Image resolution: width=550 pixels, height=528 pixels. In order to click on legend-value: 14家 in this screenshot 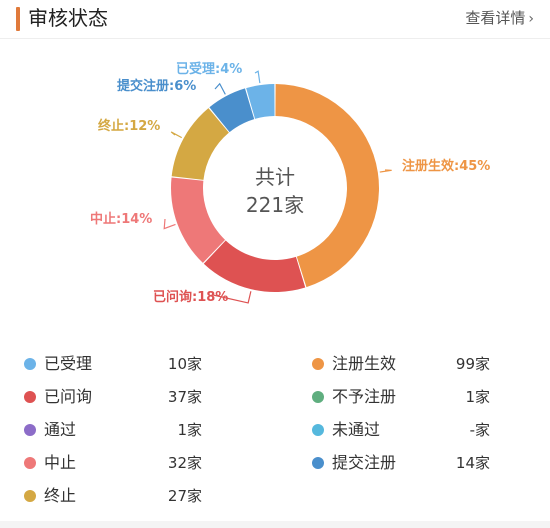, I will do `click(472, 463)`.